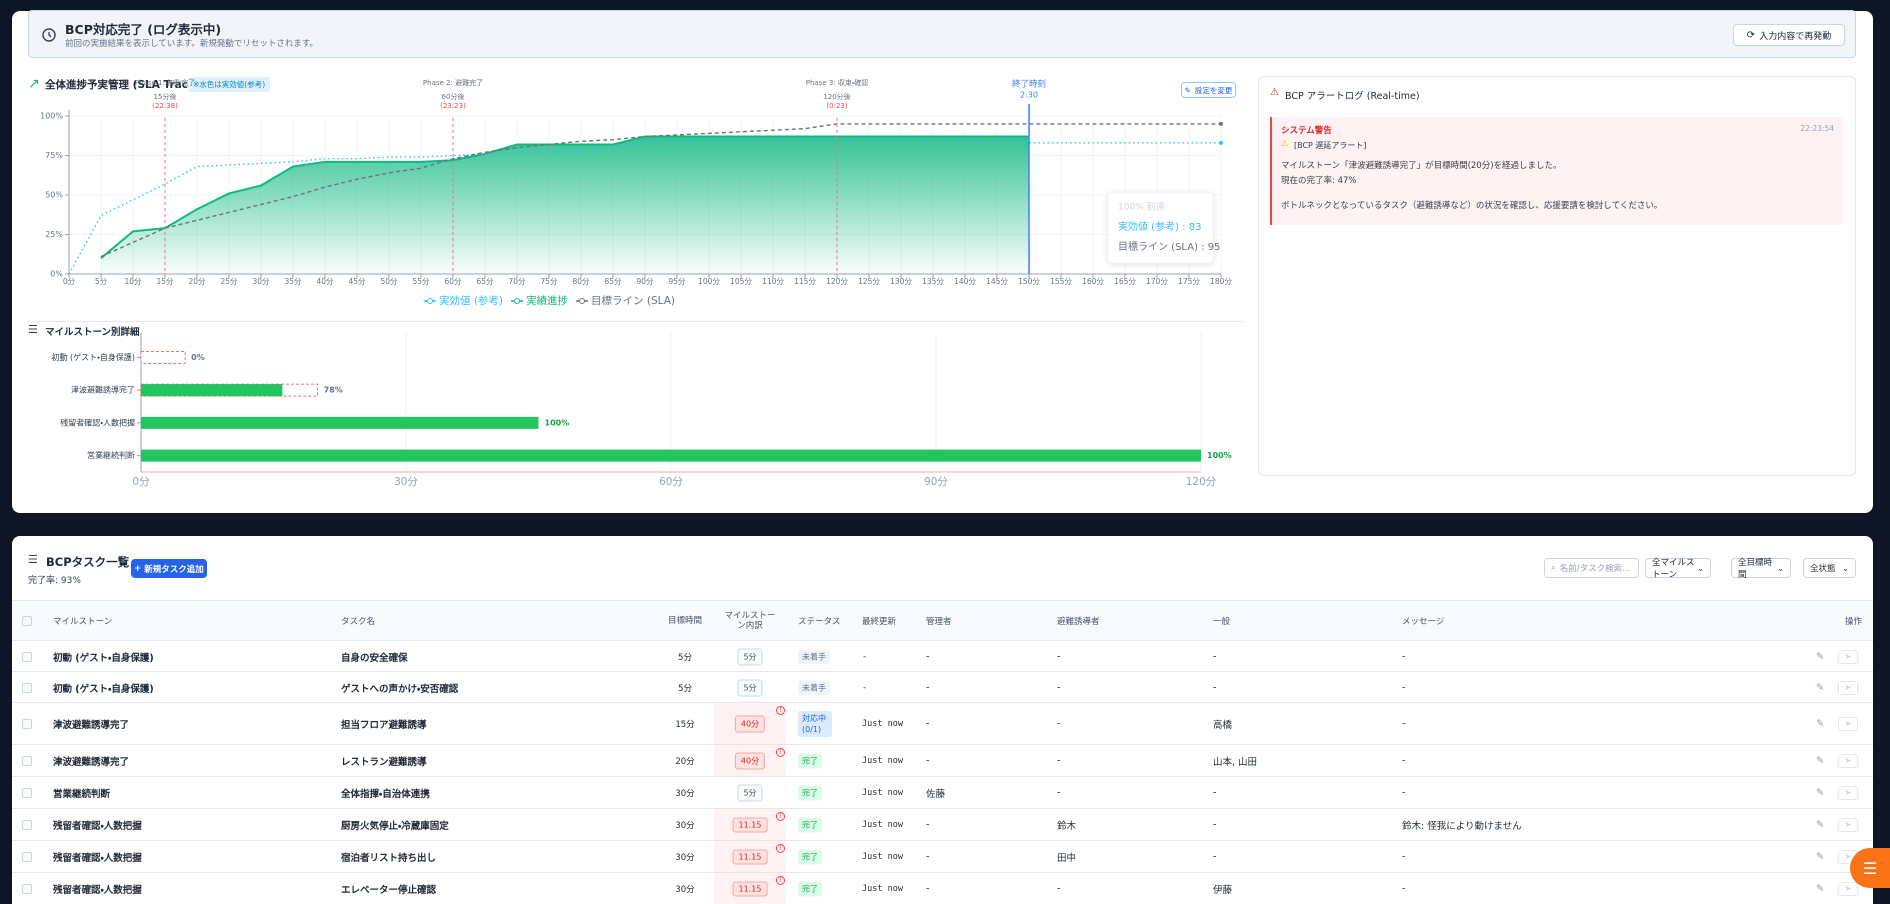 Image resolution: width=1890 pixels, height=904 pixels. Describe the element at coordinates (741, 281) in the screenshot. I see `x-tick-label: 105分` at that location.